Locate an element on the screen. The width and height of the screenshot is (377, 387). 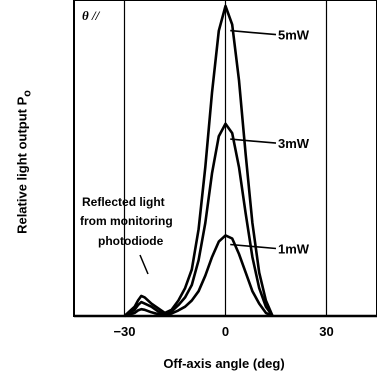
y-axis-label-area: Relative light output Po is located at coordinates (20, 193).